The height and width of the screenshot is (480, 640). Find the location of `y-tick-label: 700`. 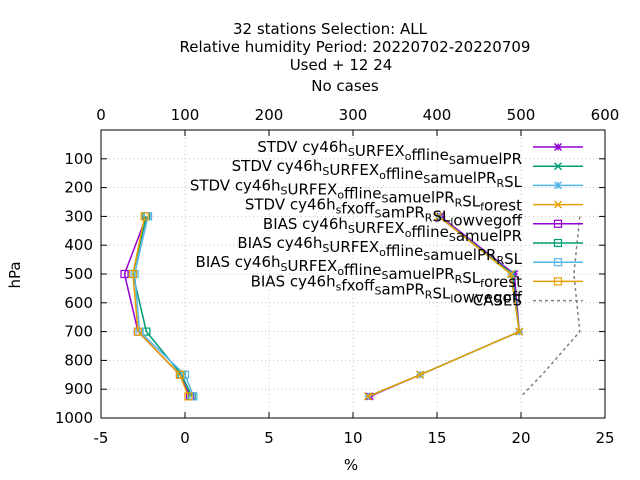

y-tick-label: 700 is located at coordinates (78, 332).